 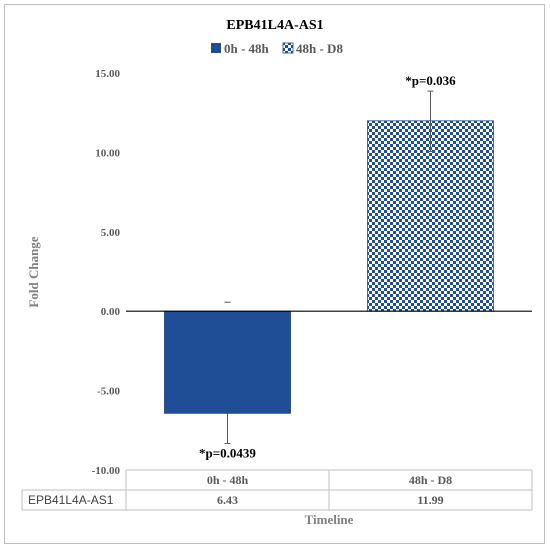 What do you see at coordinates (247, 48) in the screenshot?
I see `legend-label-0: 0h - 48h` at bounding box center [247, 48].